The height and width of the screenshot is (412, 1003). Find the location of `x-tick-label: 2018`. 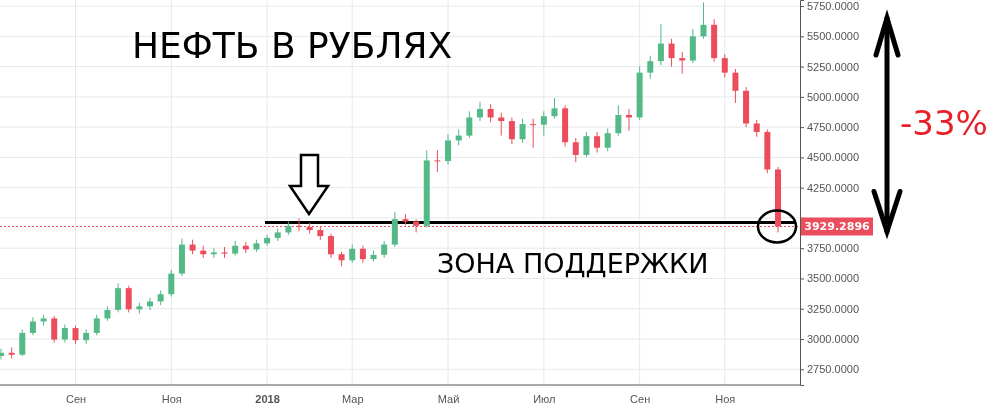

x-tick-label: 2018 is located at coordinates (267, 398).